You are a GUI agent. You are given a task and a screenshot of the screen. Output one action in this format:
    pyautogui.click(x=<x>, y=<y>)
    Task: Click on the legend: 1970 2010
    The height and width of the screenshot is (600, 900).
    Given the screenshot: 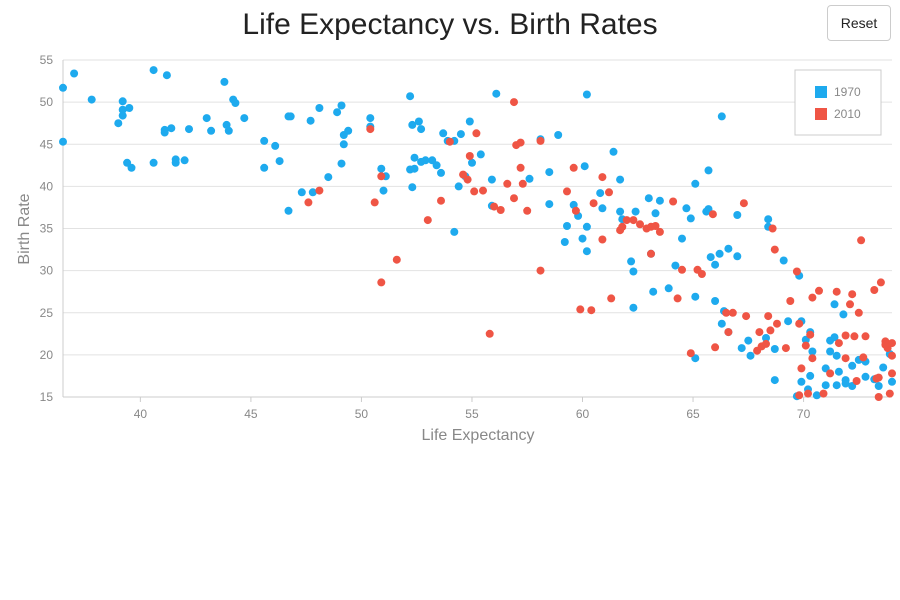 What is the action you would take?
    pyautogui.click(x=838, y=102)
    